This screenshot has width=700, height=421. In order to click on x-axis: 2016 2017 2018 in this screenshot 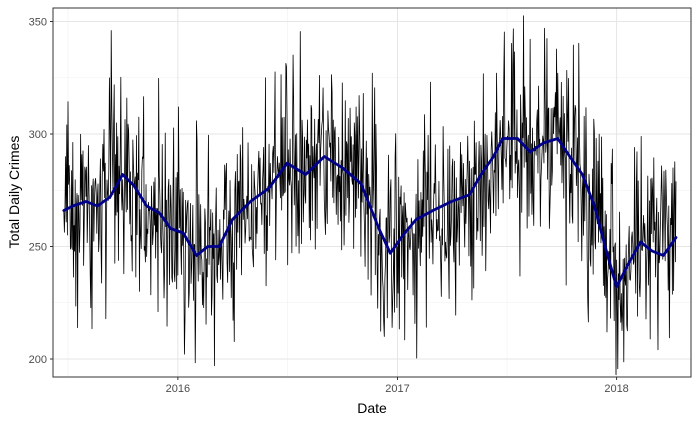, I will do `click(397, 386)`.